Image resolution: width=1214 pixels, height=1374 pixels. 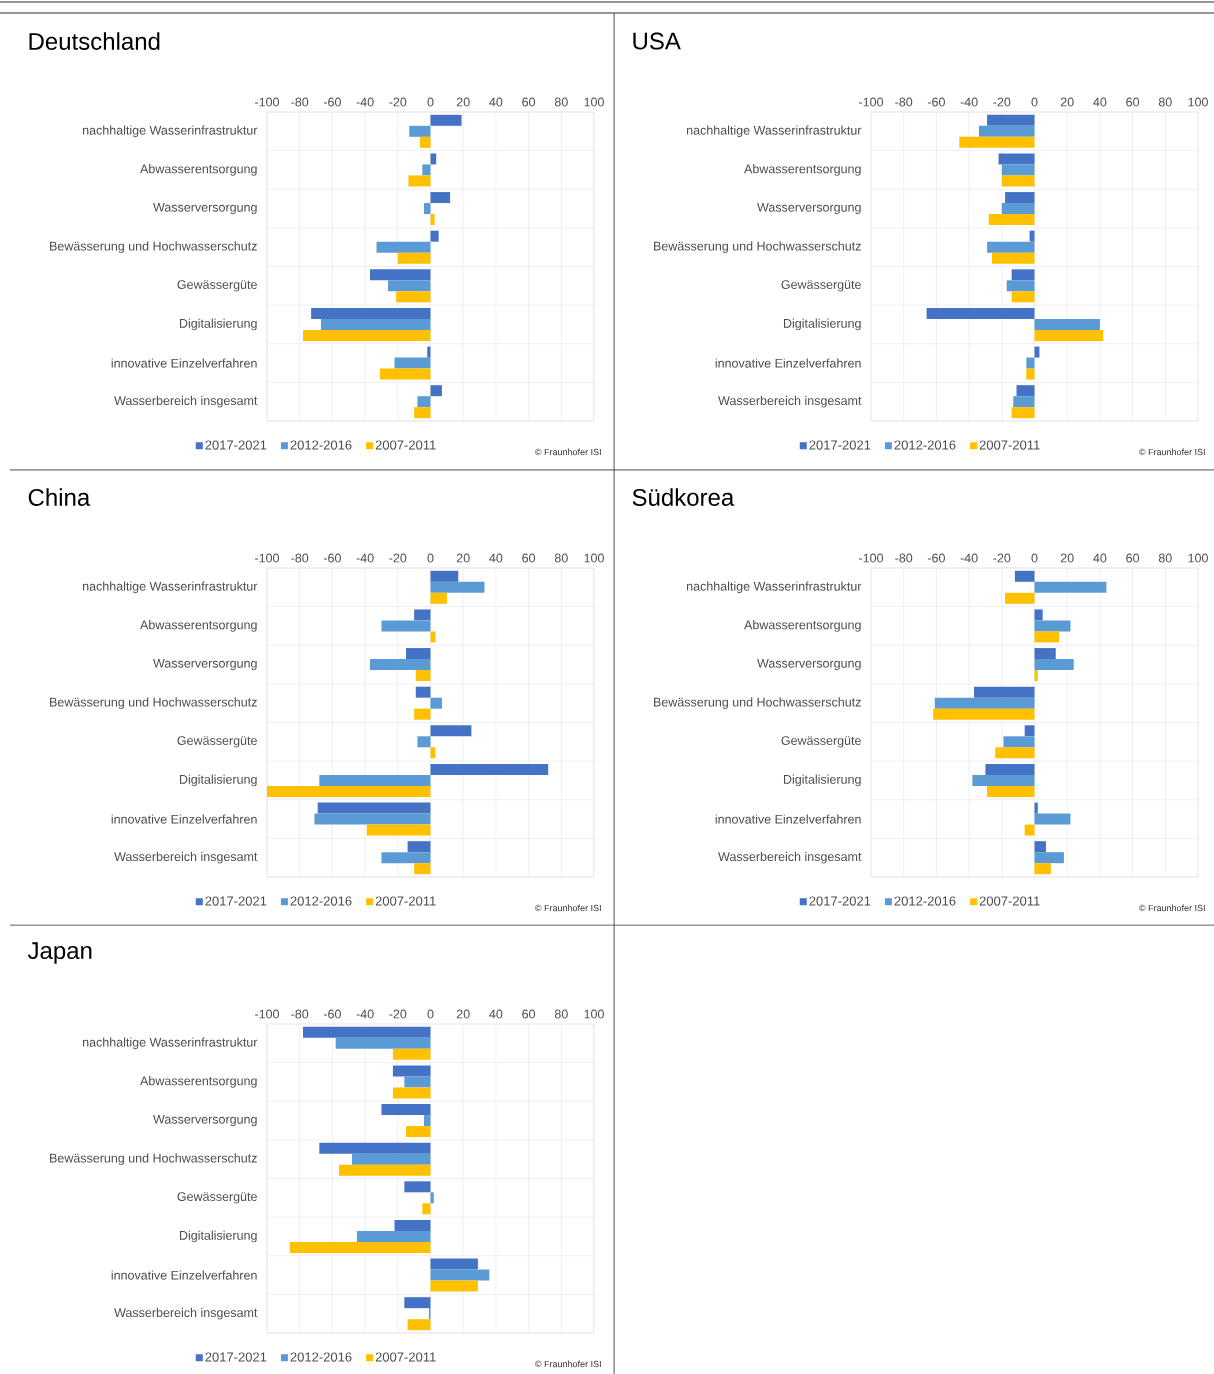 I want to click on y-tick-label: Wasserbereich insgesamt, so click(x=186, y=1313).